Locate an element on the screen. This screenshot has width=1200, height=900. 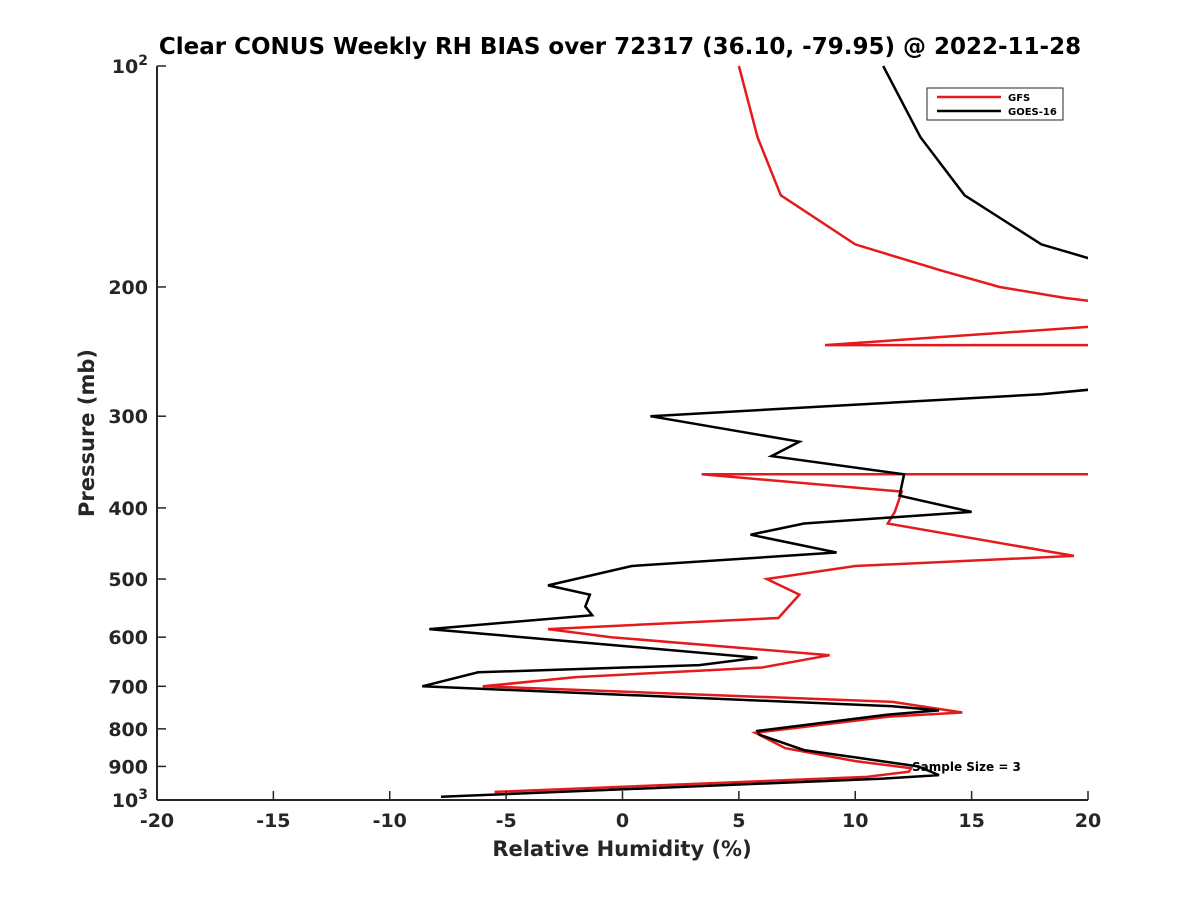
x-tick-label: -20 is located at coordinates (157, 821).